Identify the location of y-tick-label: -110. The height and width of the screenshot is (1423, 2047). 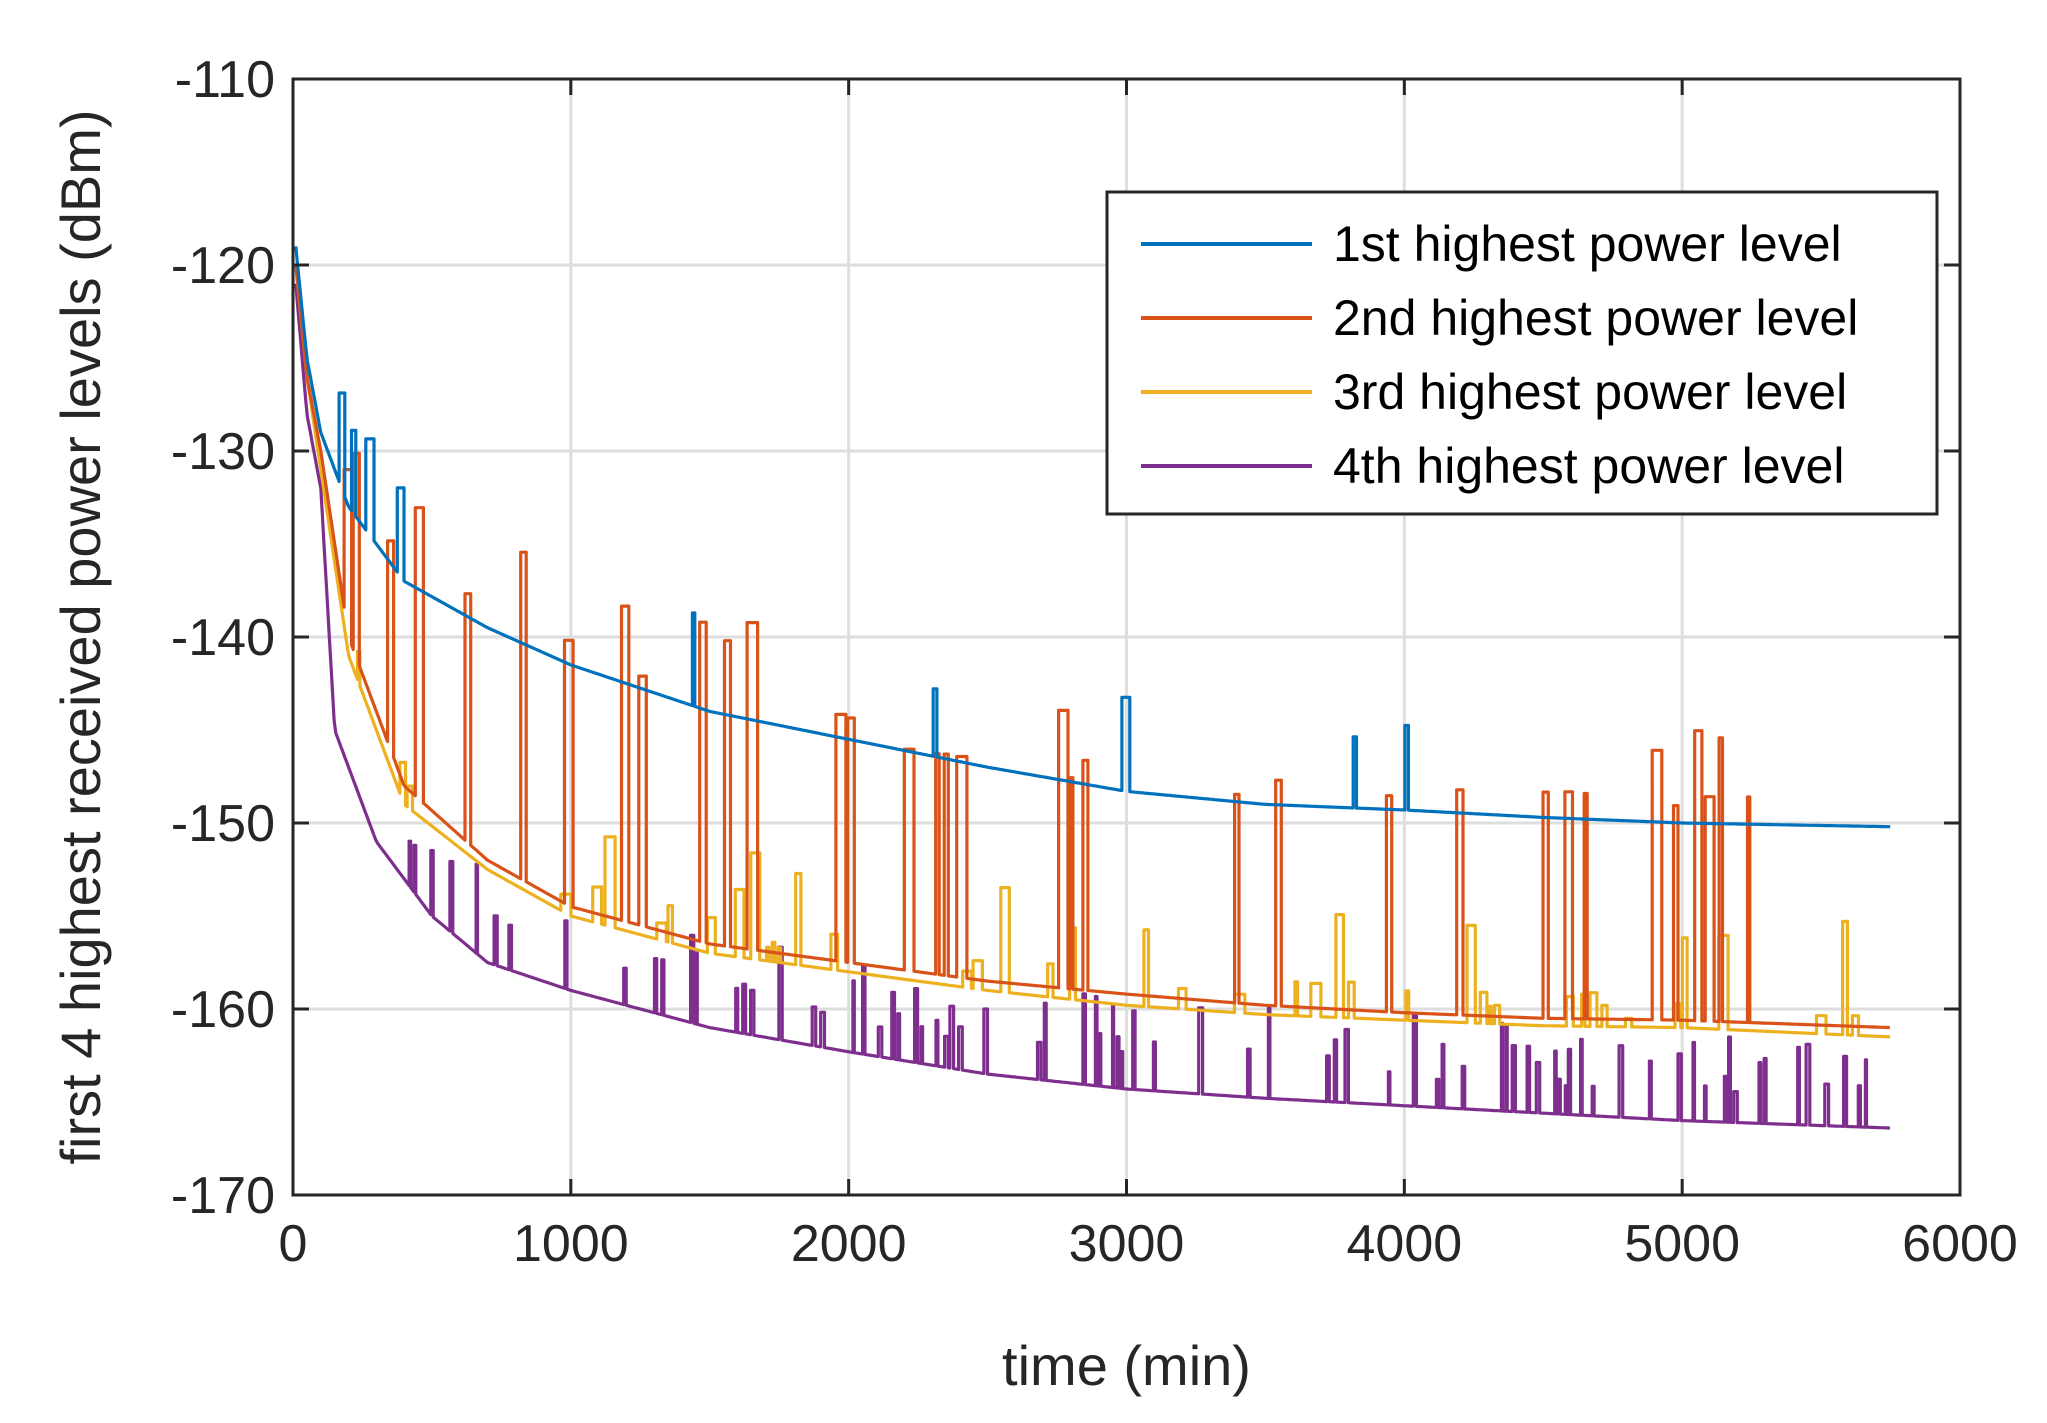
(225, 80).